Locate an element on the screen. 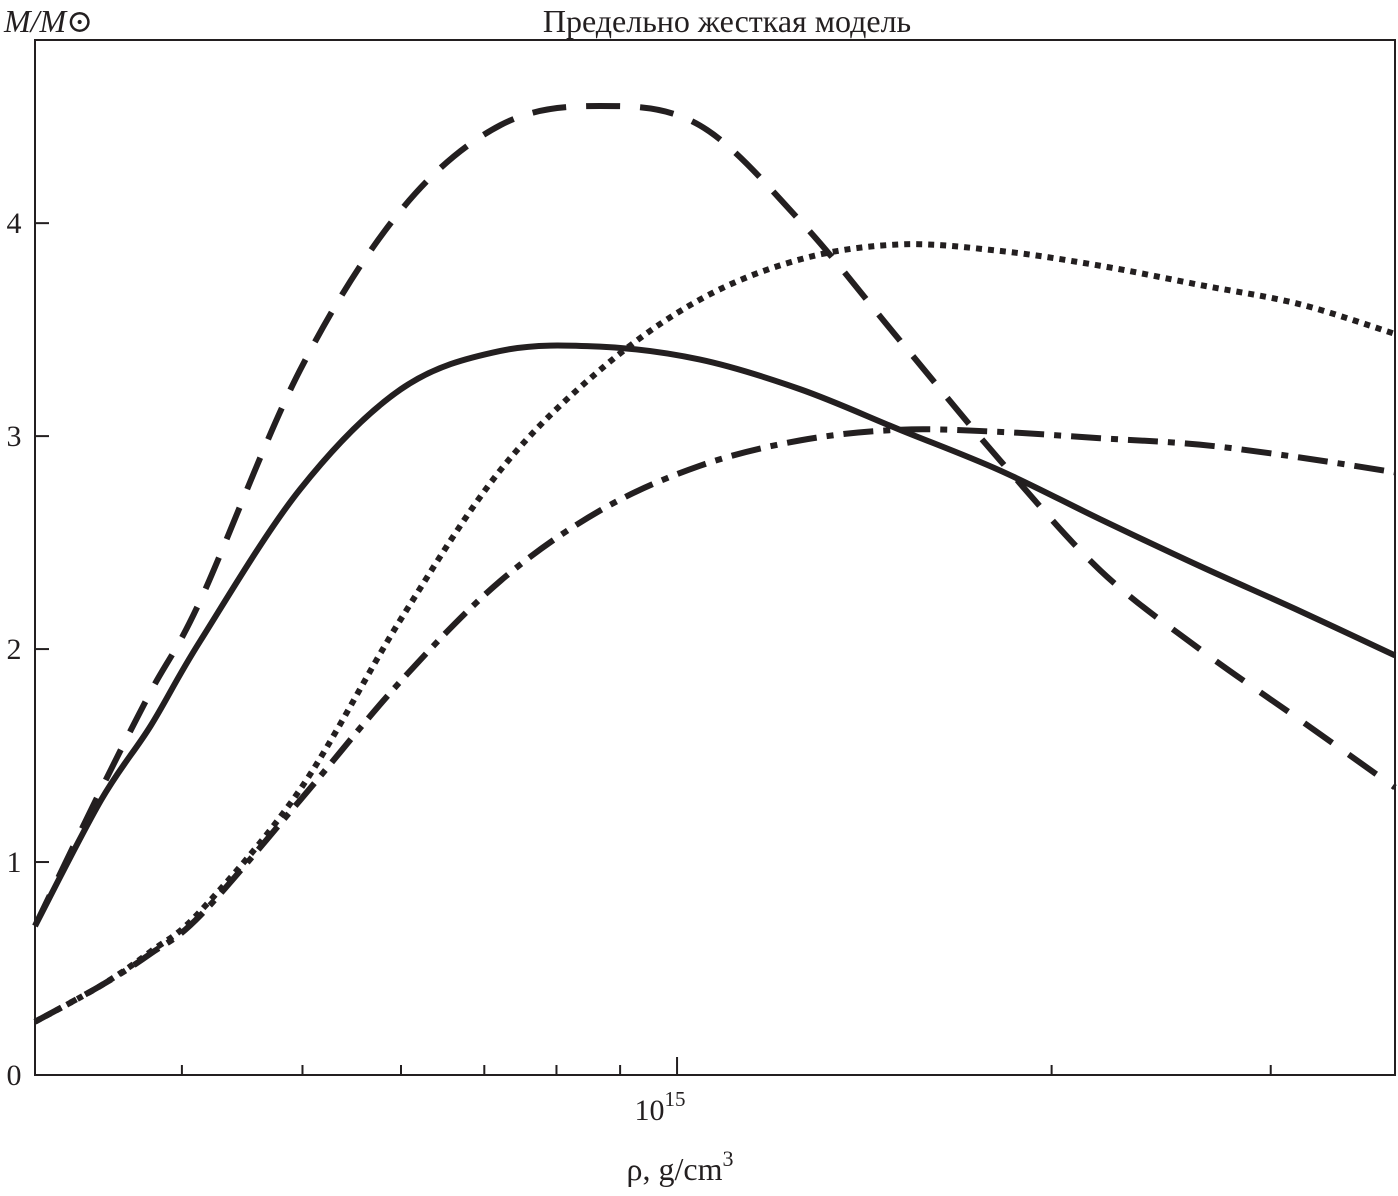 The height and width of the screenshot is (1196, 1398). x-axis-label-text: ρ, g/cm is located at coordinates (675, 1169).